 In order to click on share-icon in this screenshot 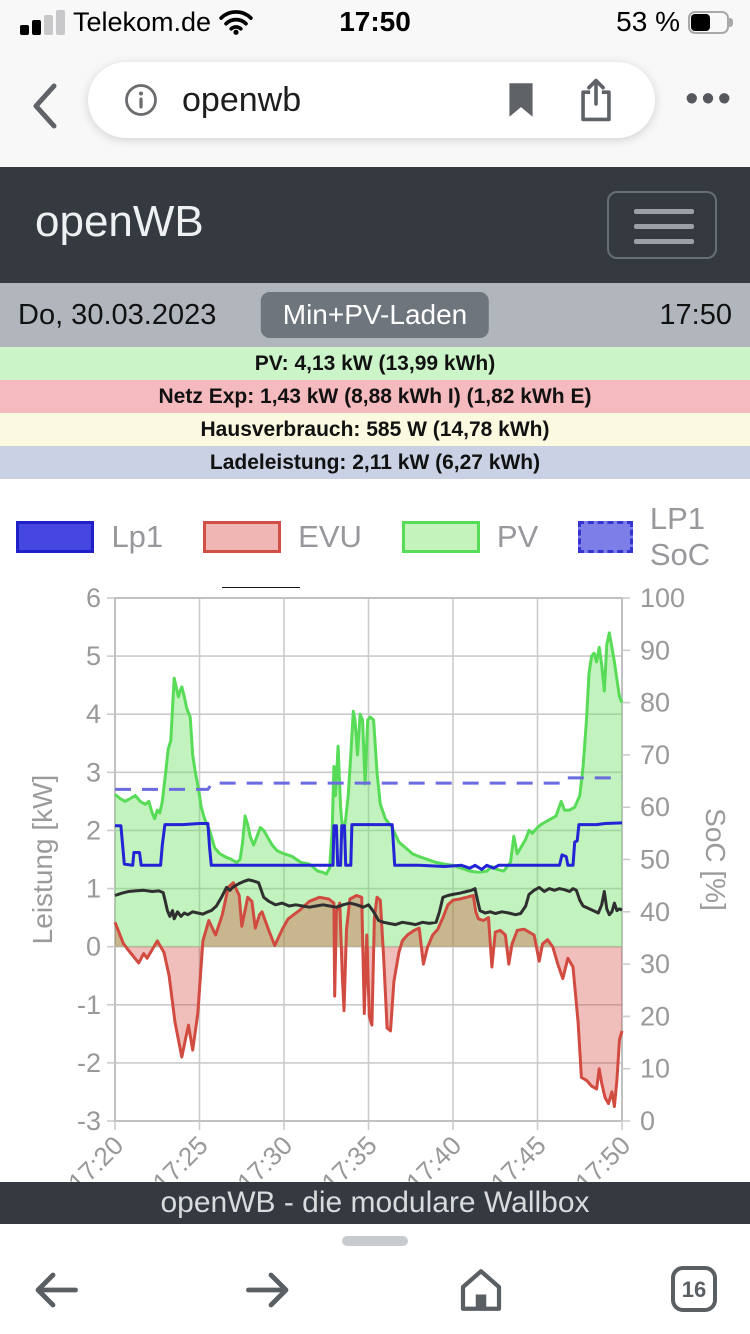, I will do `click(596, 100)`.